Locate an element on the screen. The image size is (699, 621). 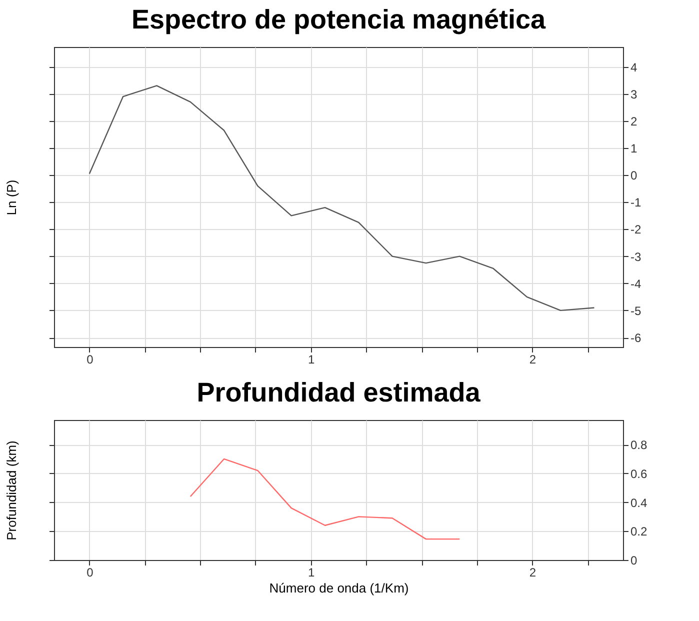
y-tick-label: 4 is located at coordinates (634, 67).